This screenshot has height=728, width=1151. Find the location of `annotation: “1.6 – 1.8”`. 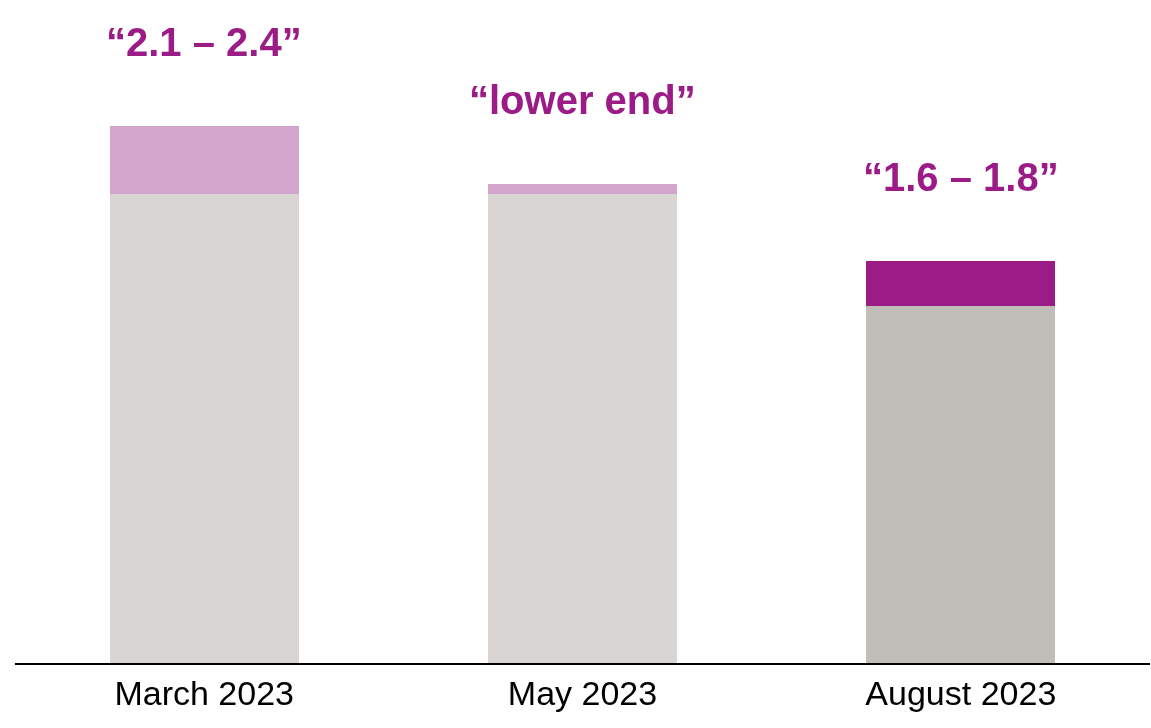

annotation: “1.6 – 1.8” is located at coordinates (961, 177).